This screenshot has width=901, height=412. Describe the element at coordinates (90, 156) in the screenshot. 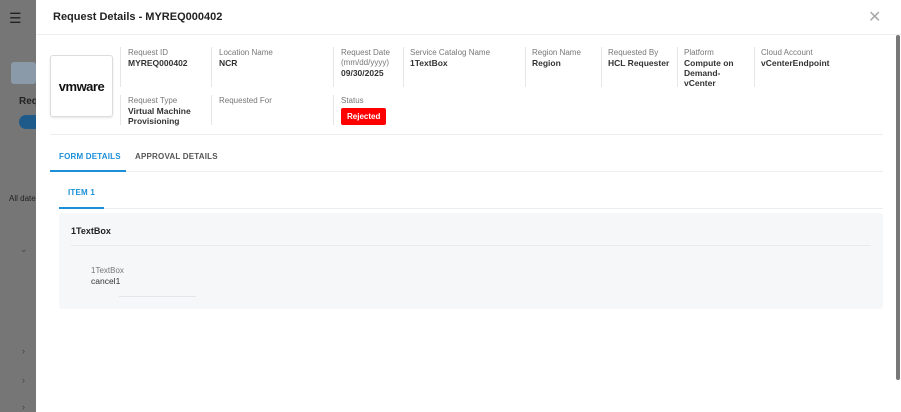

I see `tab-form-details: FORM DETAILS` at that location.